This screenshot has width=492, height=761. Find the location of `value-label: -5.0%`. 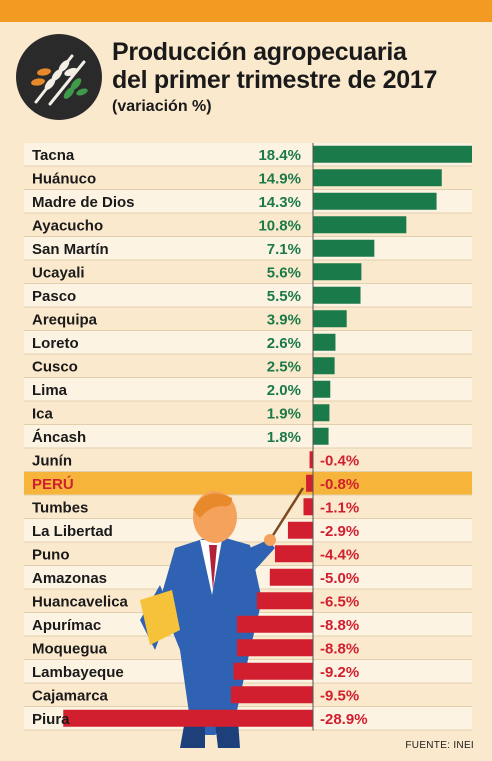

value-label: -5.0% is located at coordinates (339, 578).